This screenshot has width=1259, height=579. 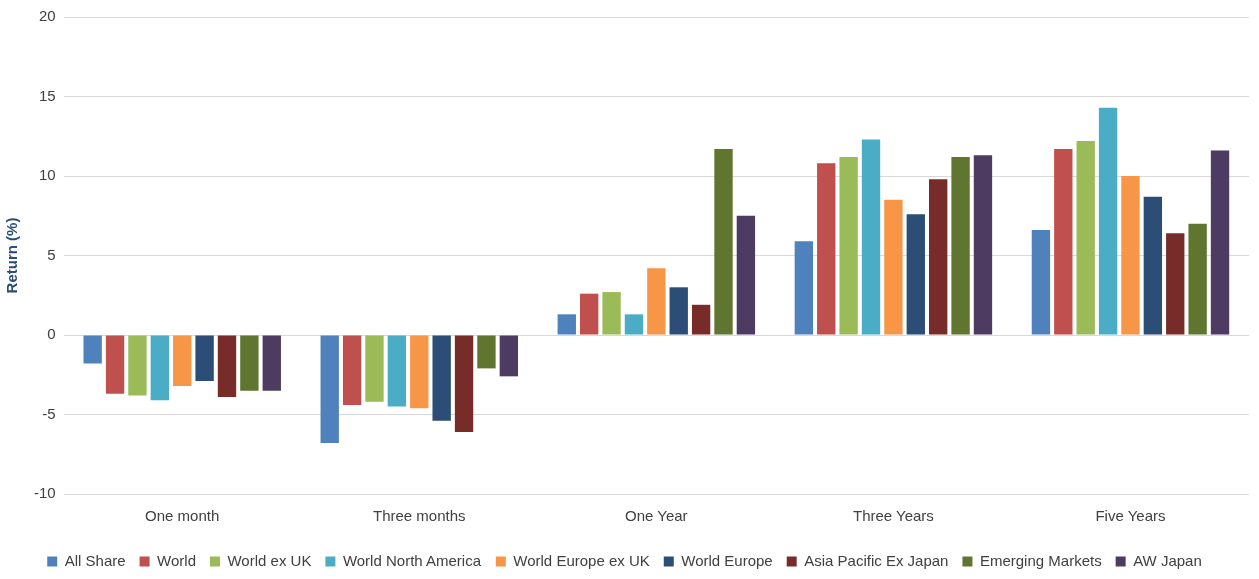 What do you see at coordinates (893, 516) in the screenshot?
I see `x-tick-label: Three Years` at bounding box center [893, 516].